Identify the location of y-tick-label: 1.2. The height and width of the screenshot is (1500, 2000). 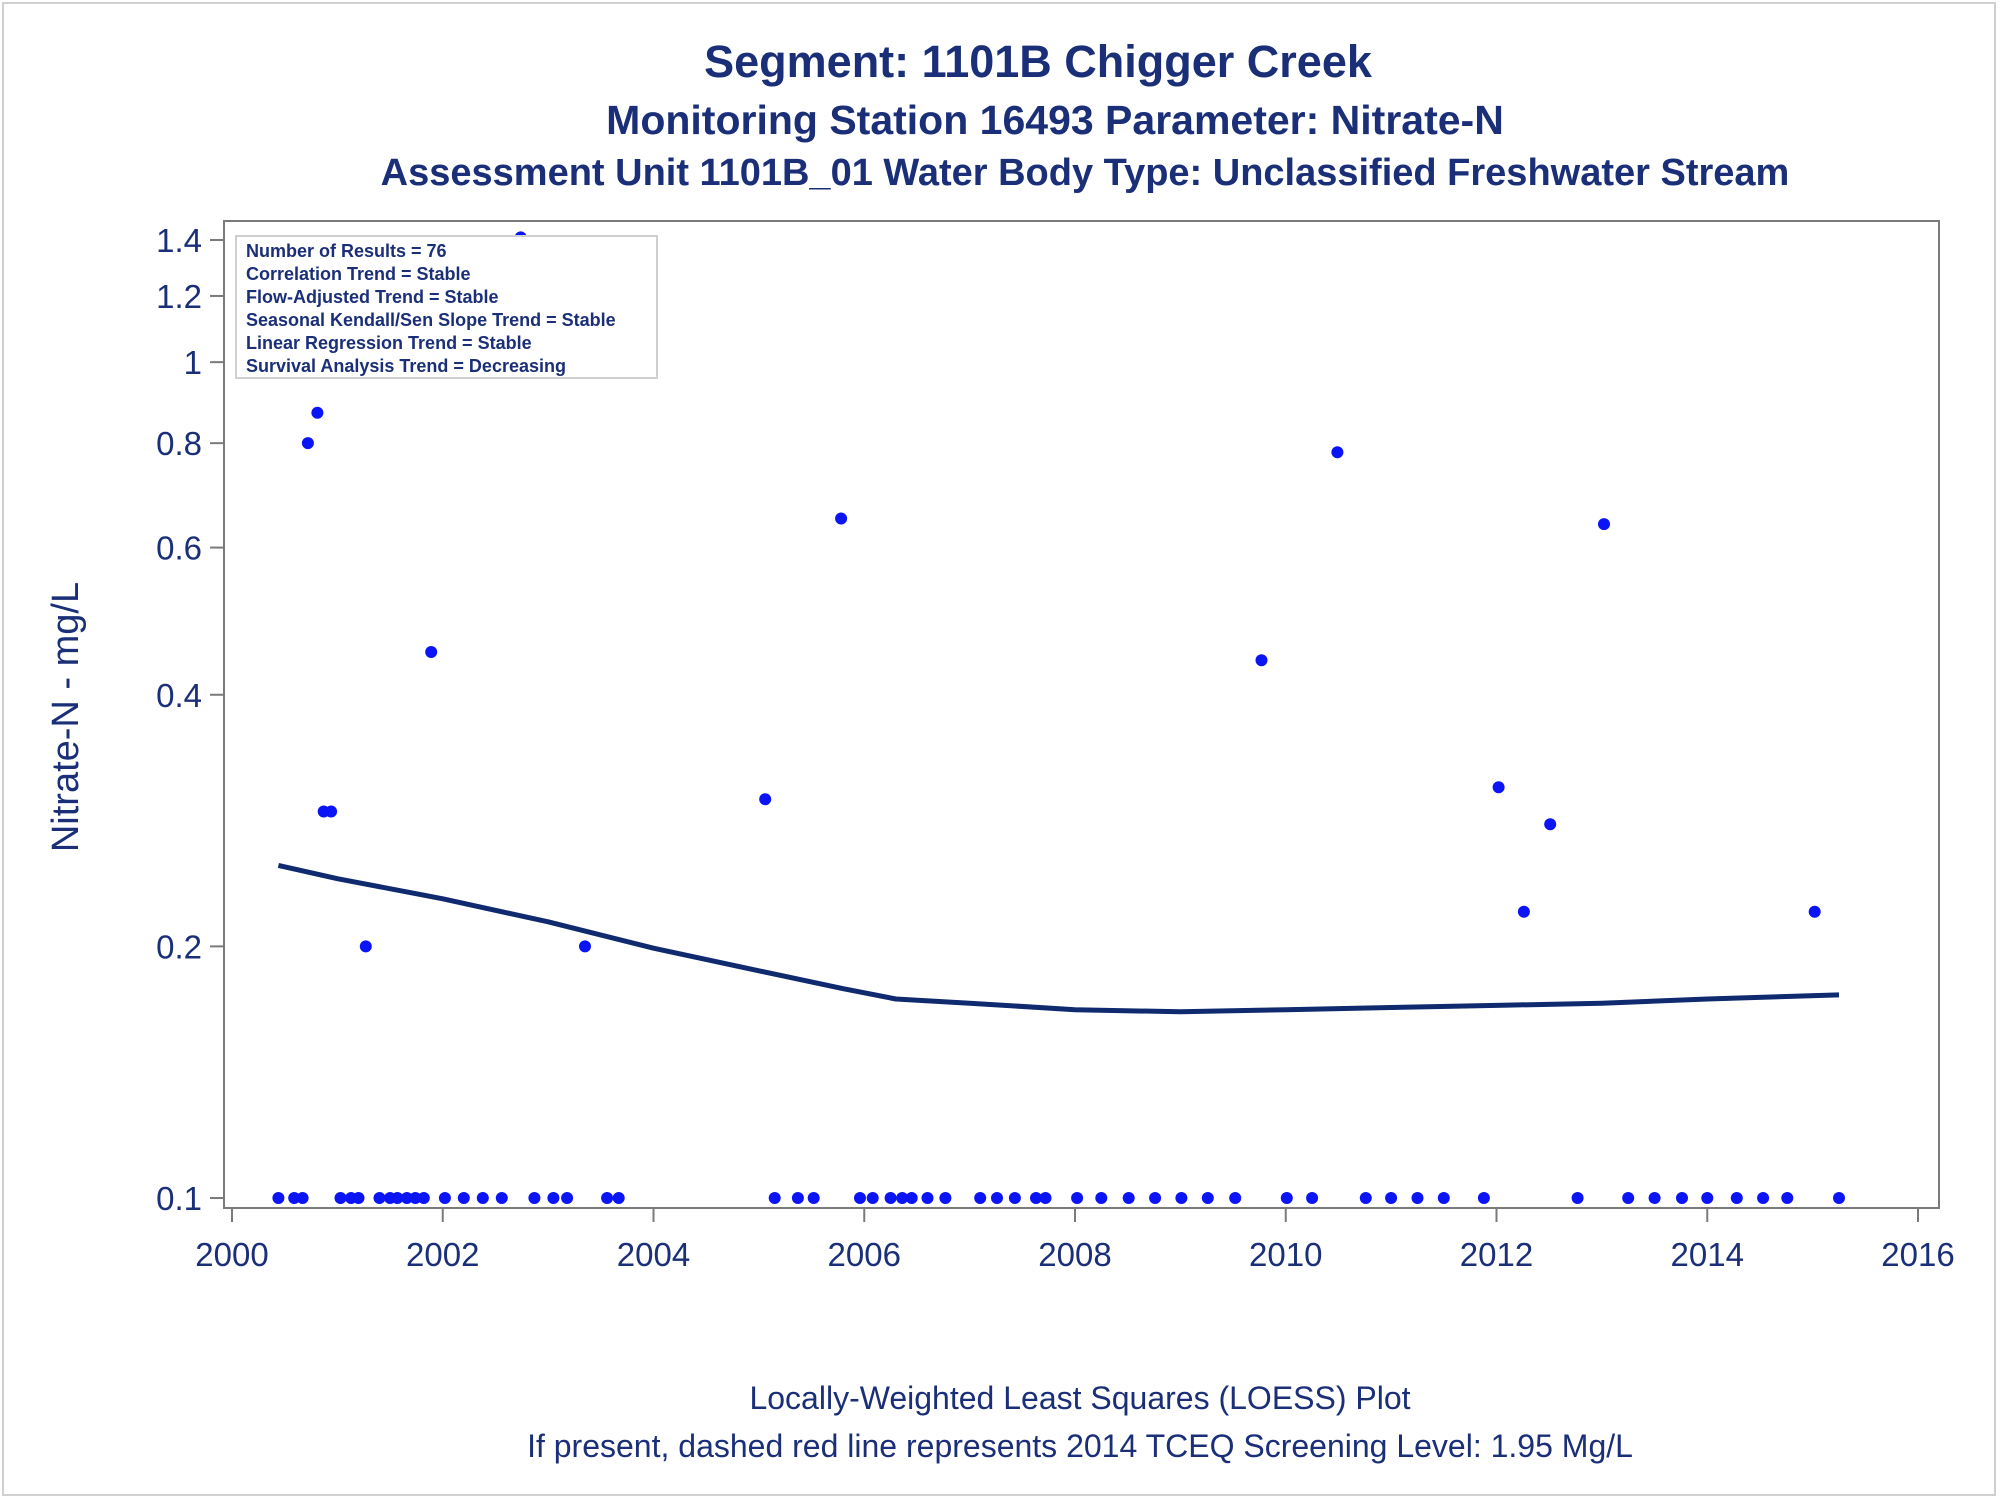
(179, 296).